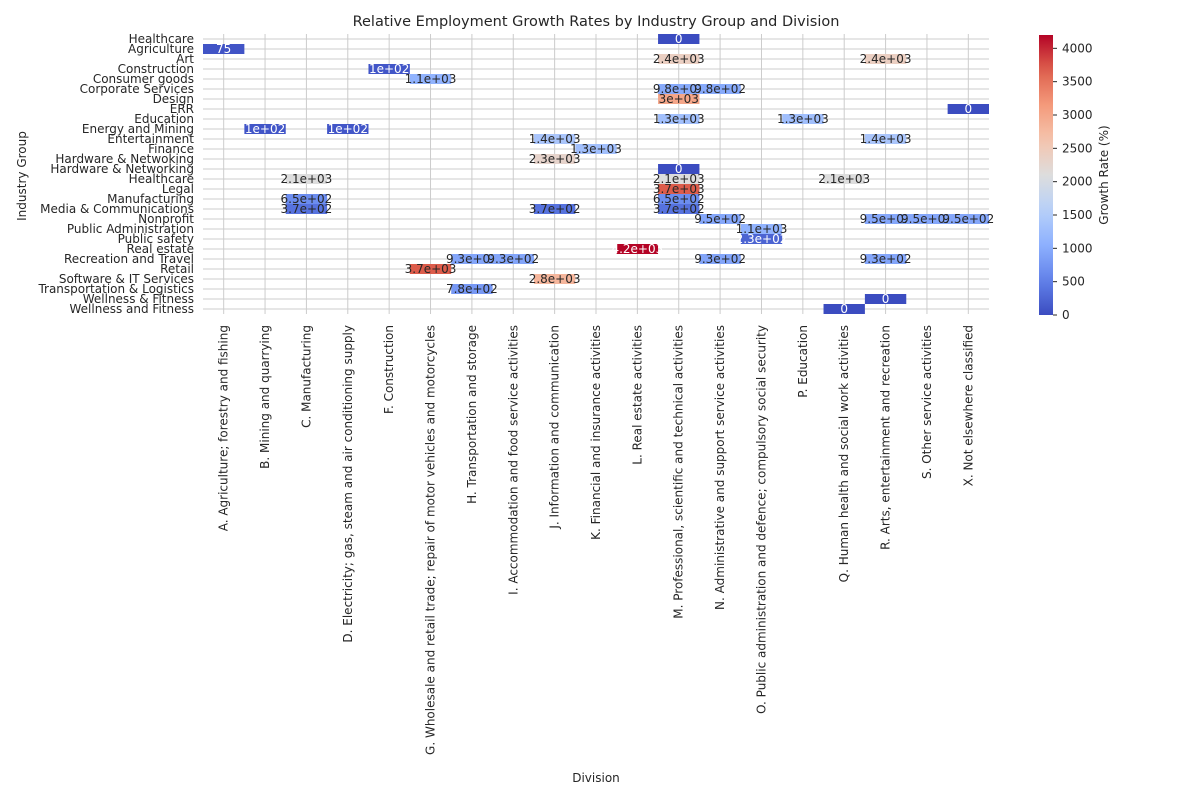 The width and height of the screenshot is (1200, 804). What do you see at coordinates (1073, 181) in the screenshot?
I see `colorbar-ticks: 0 500 1000 1500 2000 2500 3000 3500 4000` at bounding box center [1073, 181].